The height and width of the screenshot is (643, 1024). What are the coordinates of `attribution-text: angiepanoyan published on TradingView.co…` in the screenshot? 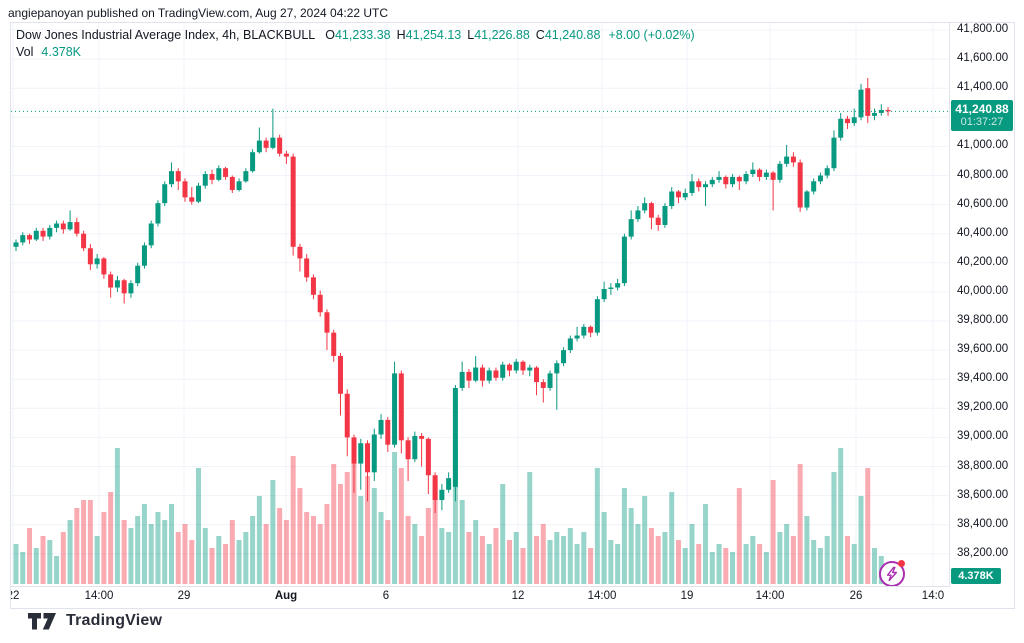 It's located at (198, 13).